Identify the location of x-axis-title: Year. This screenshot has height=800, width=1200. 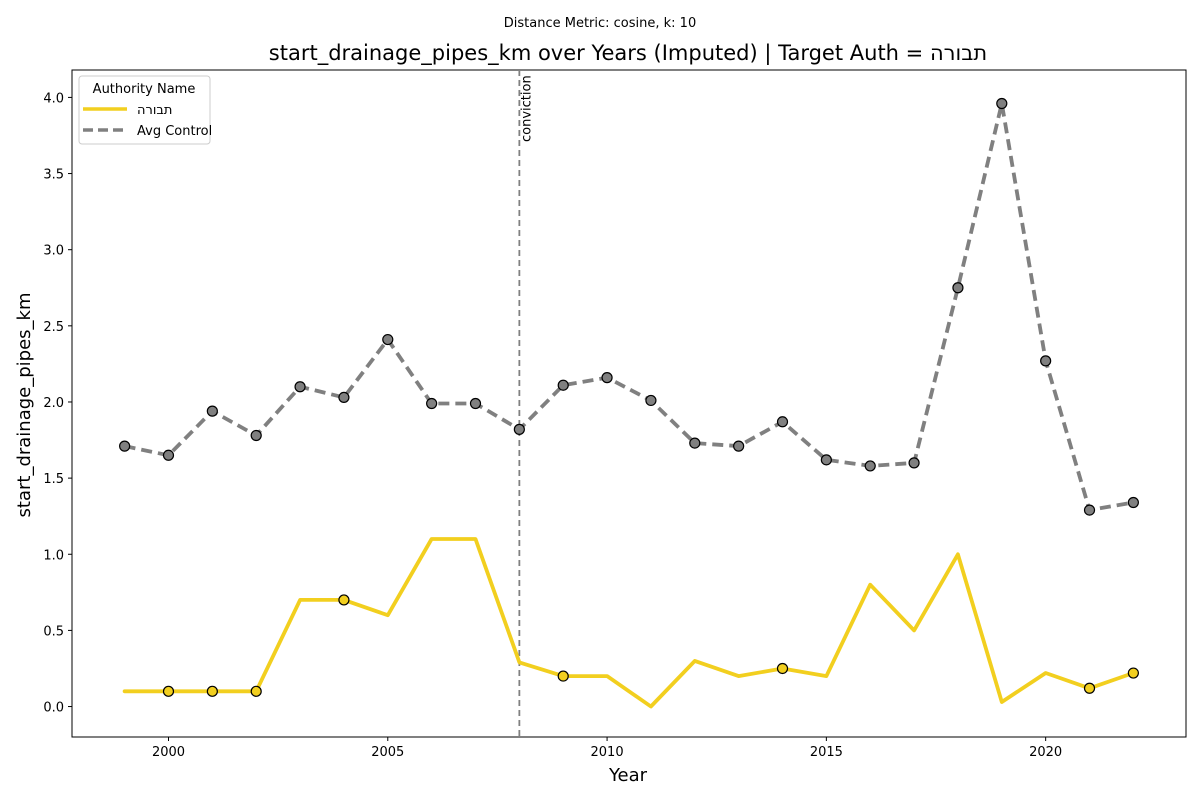
(628, 775).